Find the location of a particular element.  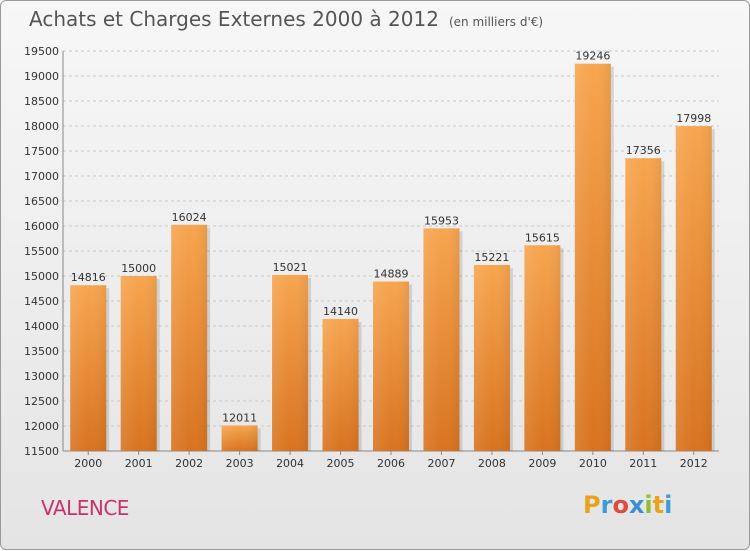

y-tick-label: 15000 is located at coordinates (41, 276).